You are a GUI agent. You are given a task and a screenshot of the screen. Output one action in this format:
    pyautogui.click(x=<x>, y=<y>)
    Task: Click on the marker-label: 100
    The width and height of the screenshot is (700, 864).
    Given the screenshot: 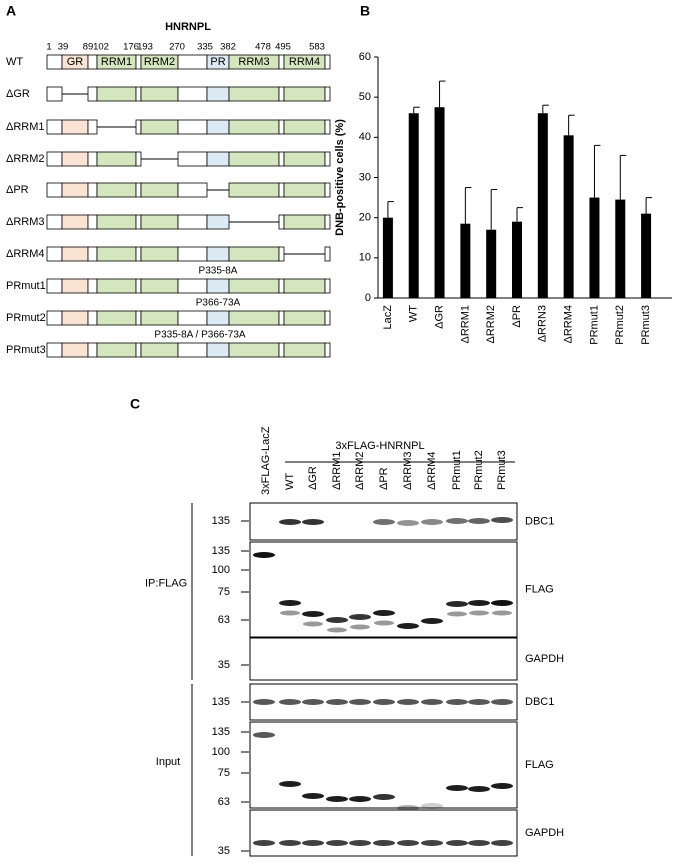 What is the action you would take?
    pyautogui.click(x=221, y=752)
    